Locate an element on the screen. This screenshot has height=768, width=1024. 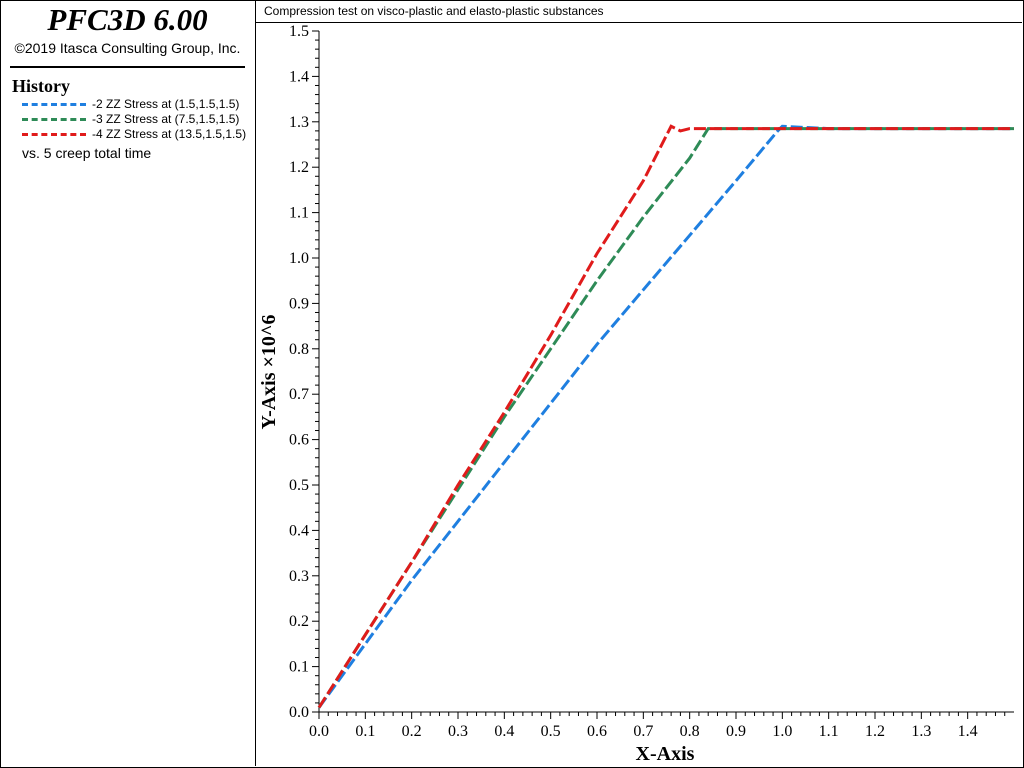
y-tick-label: 0.9 is located at coordinates (299, 303).